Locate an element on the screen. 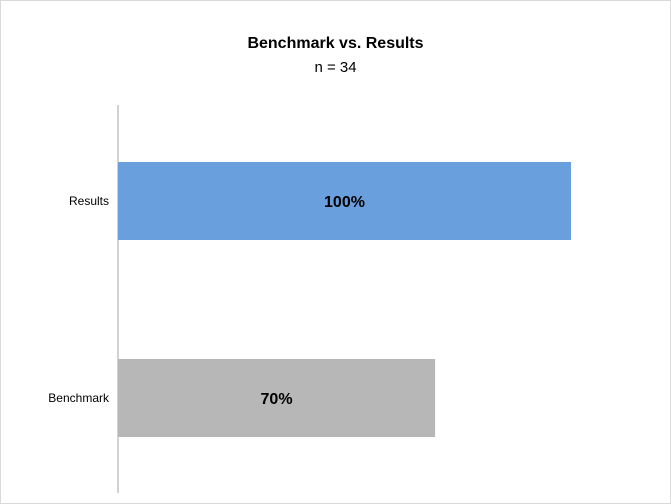 This screenshot has height=504, width=671. chart-title: Benchmark vs. Results is located at coordinates (335, 43).